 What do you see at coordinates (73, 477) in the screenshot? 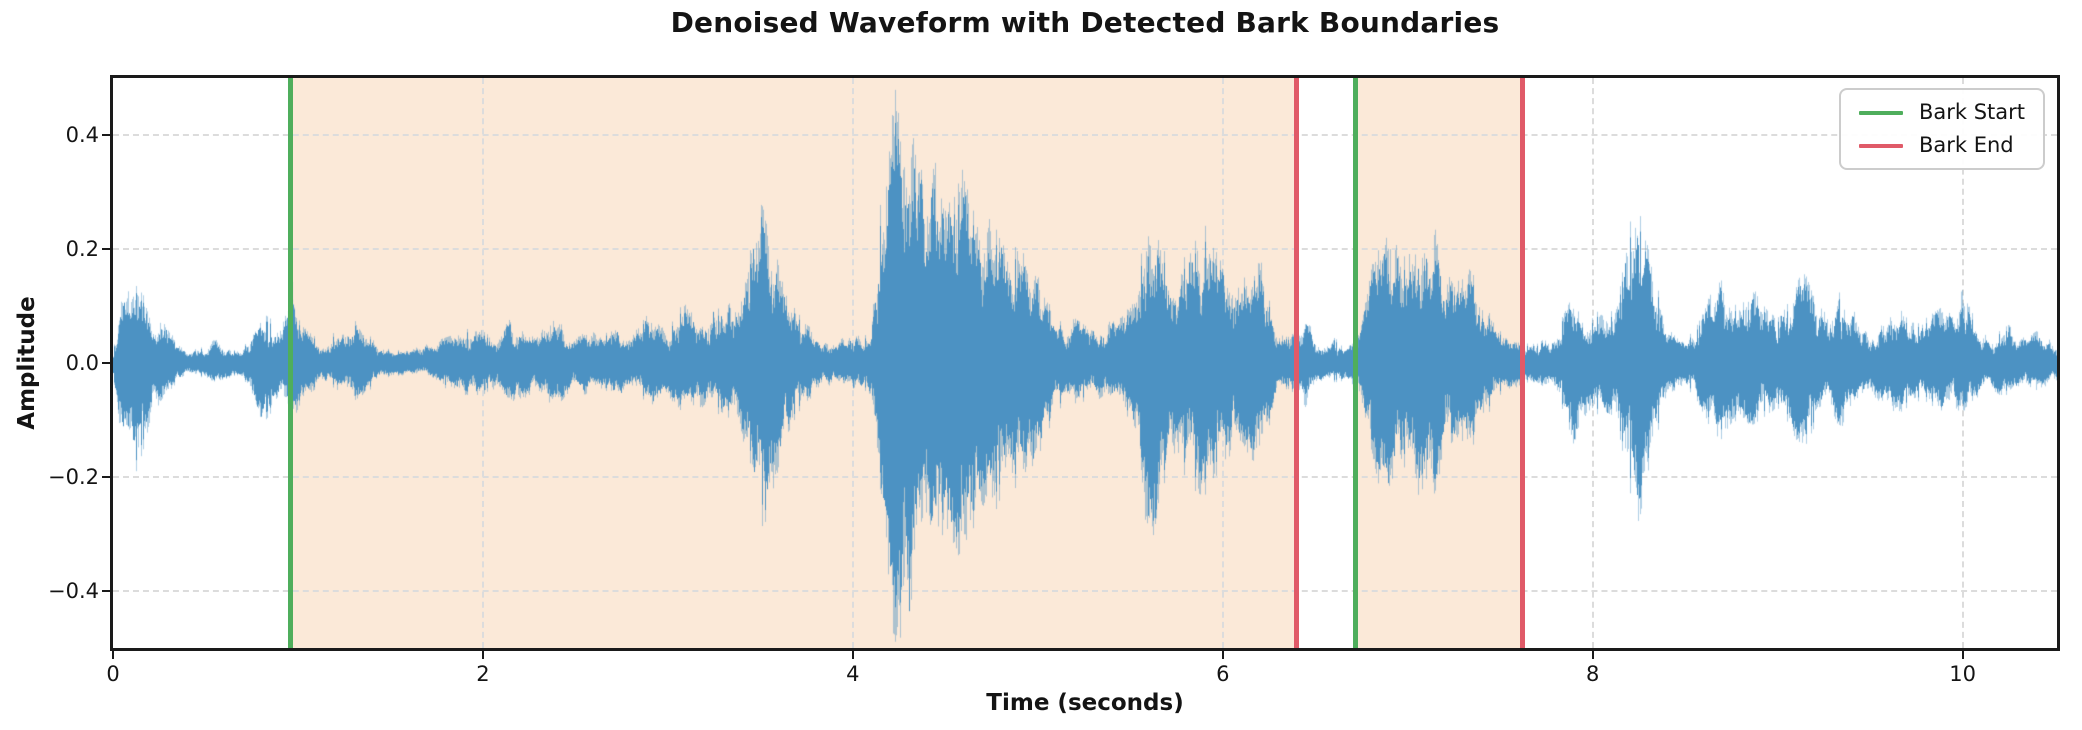
I see `y-tick-label: −0.2` at bounding box center [73, 477].